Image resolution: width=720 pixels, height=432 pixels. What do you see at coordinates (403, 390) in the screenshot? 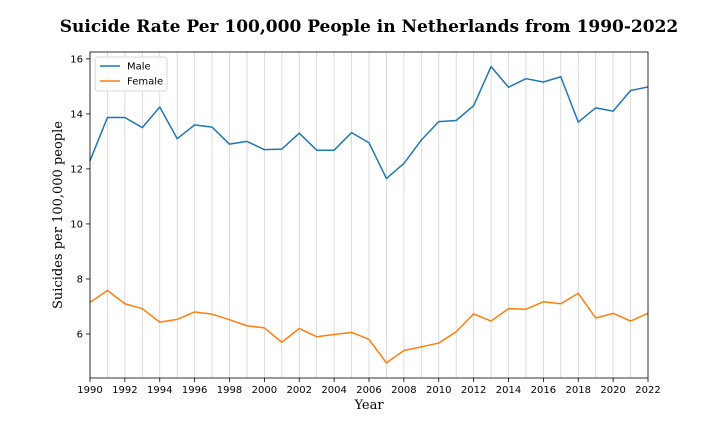
I see `x-tick-label: 2008` at bounding box center [403, 390].